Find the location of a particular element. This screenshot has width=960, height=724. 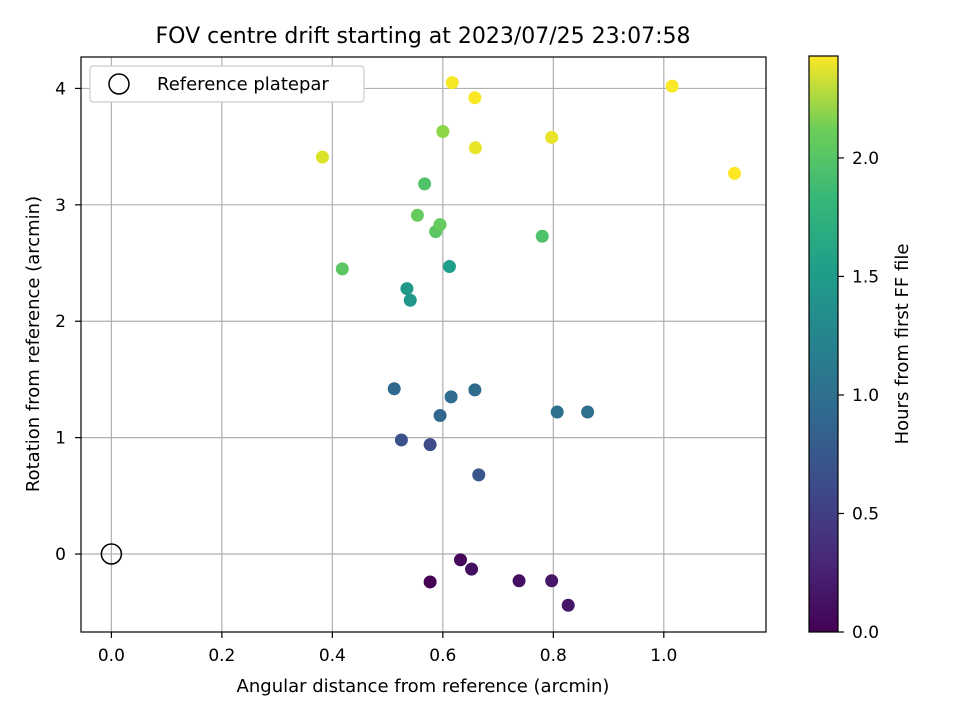

colorbar-ticks: 0.0 0.5 1.0 1.5 2.0 is located at coordinates (858, 396).